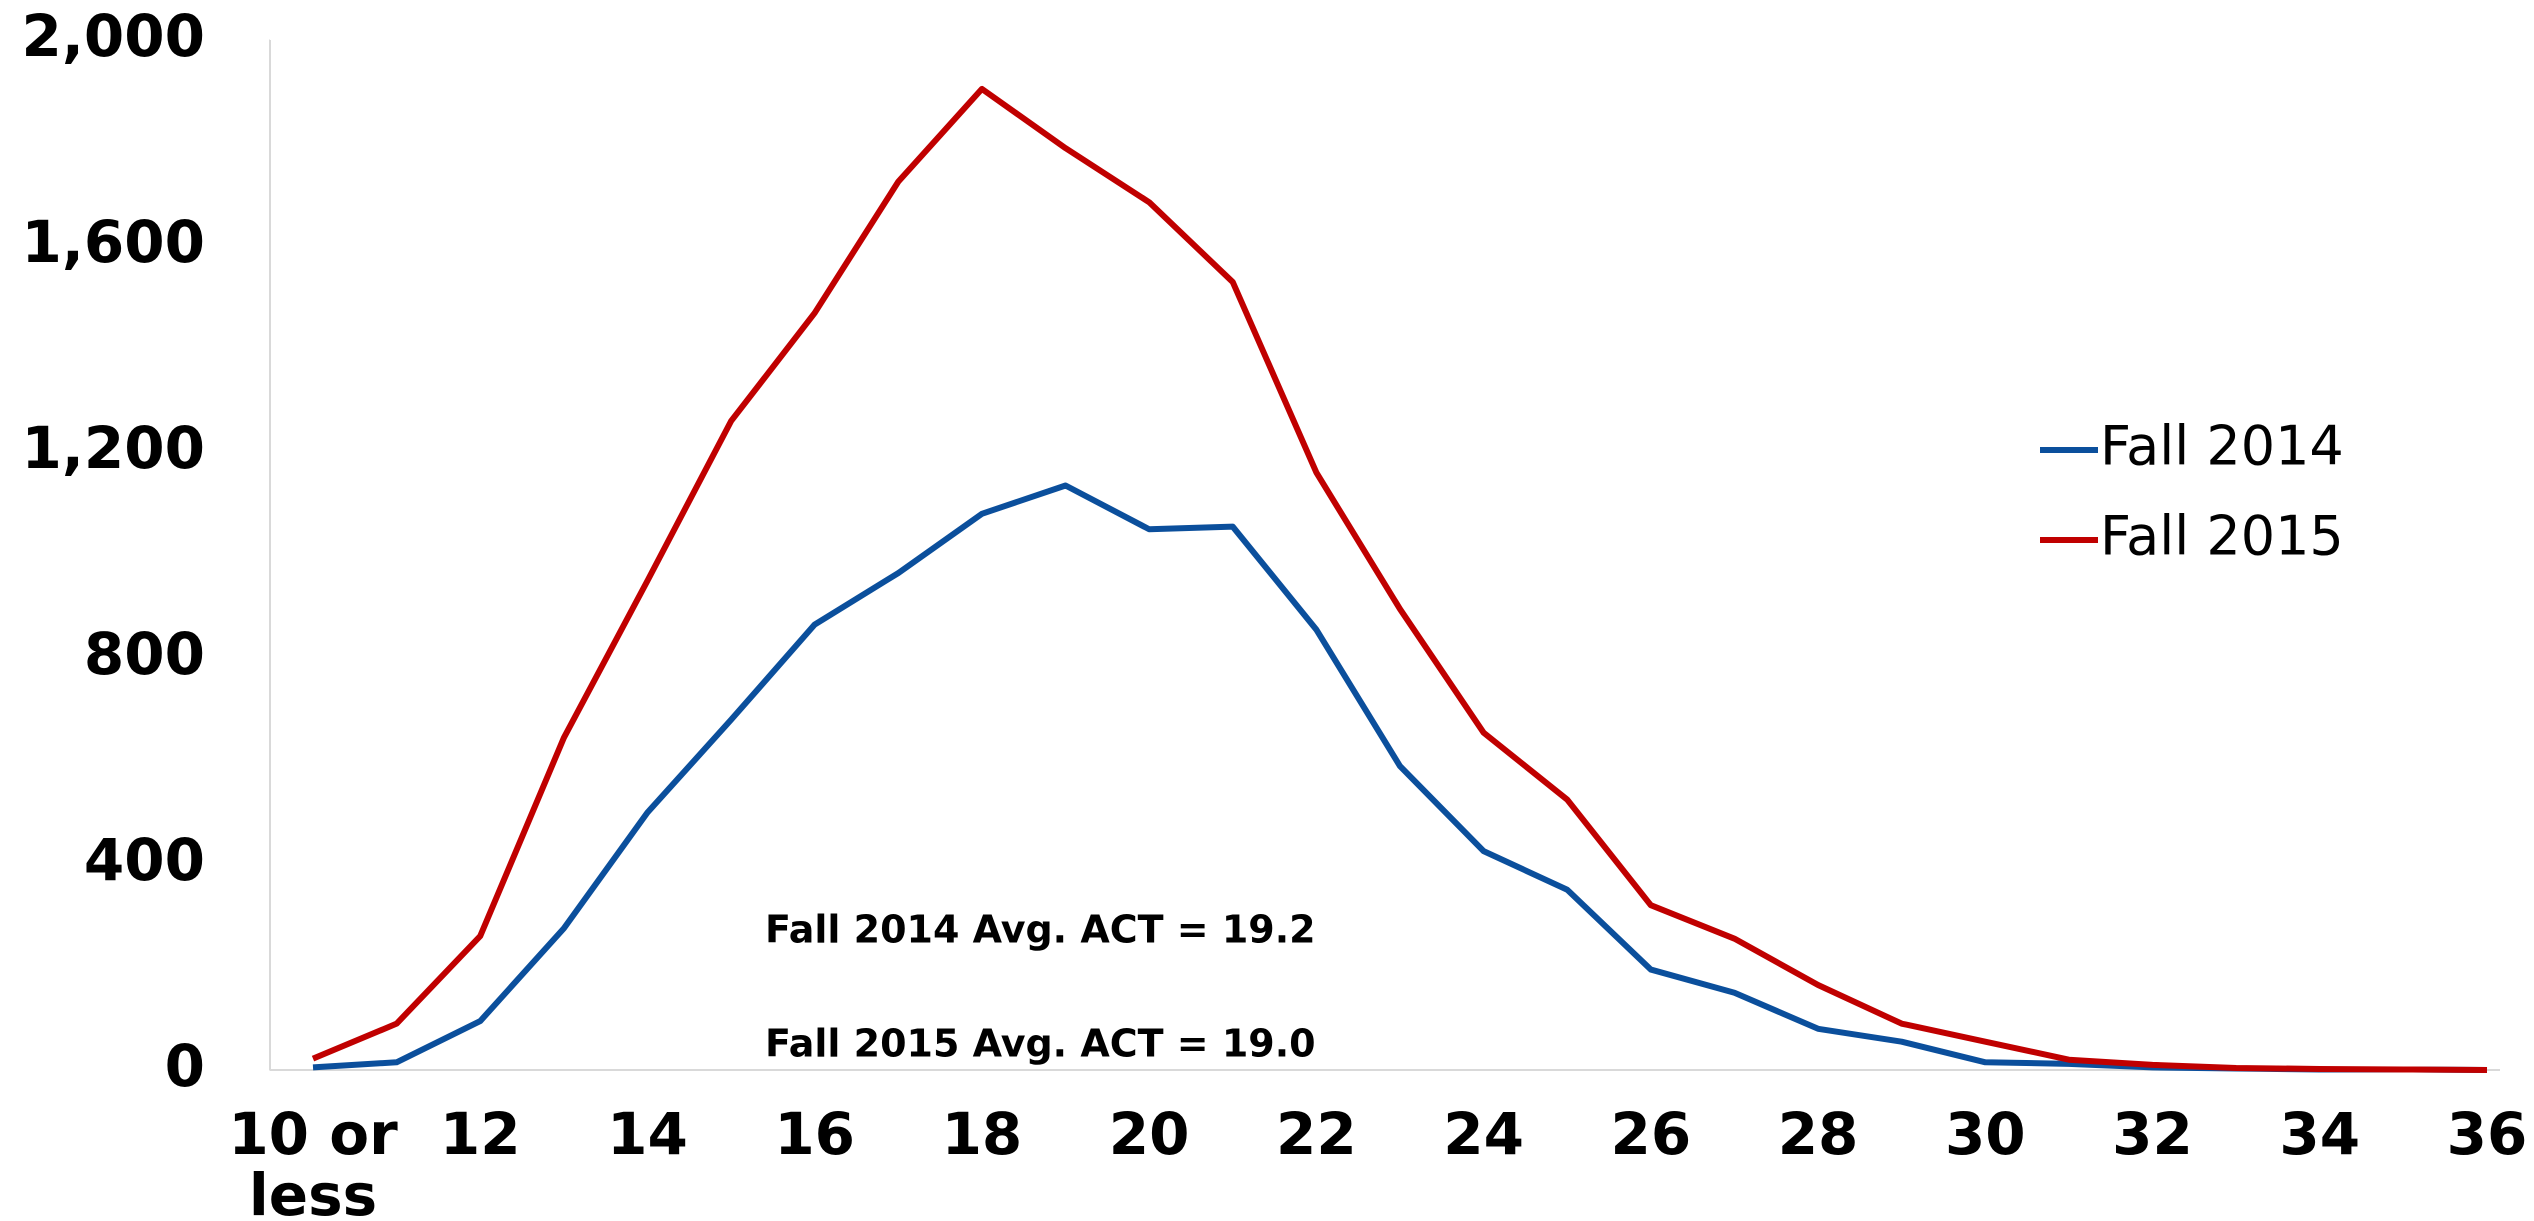 This screenshot has height=1221, width=2534. What do you see at coordinates (185, 1066) in the screenshot?
I see `y-tick-label: 0` at bounding box center [185, 1066].